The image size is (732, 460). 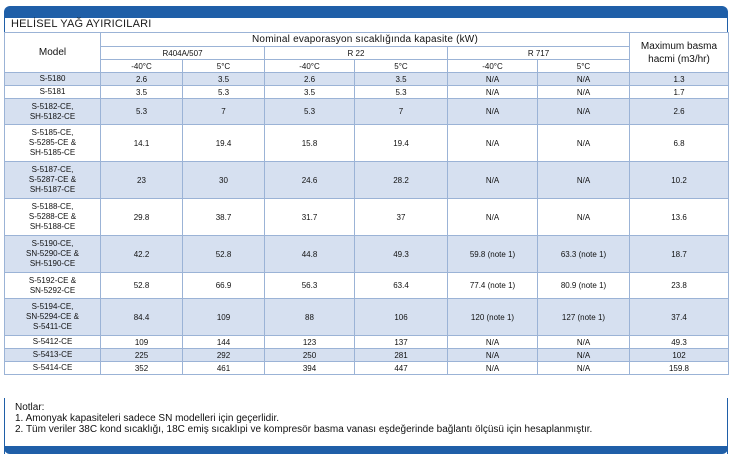 I want to click on capacity-cell: 14.1, so click(x=141, y=143).